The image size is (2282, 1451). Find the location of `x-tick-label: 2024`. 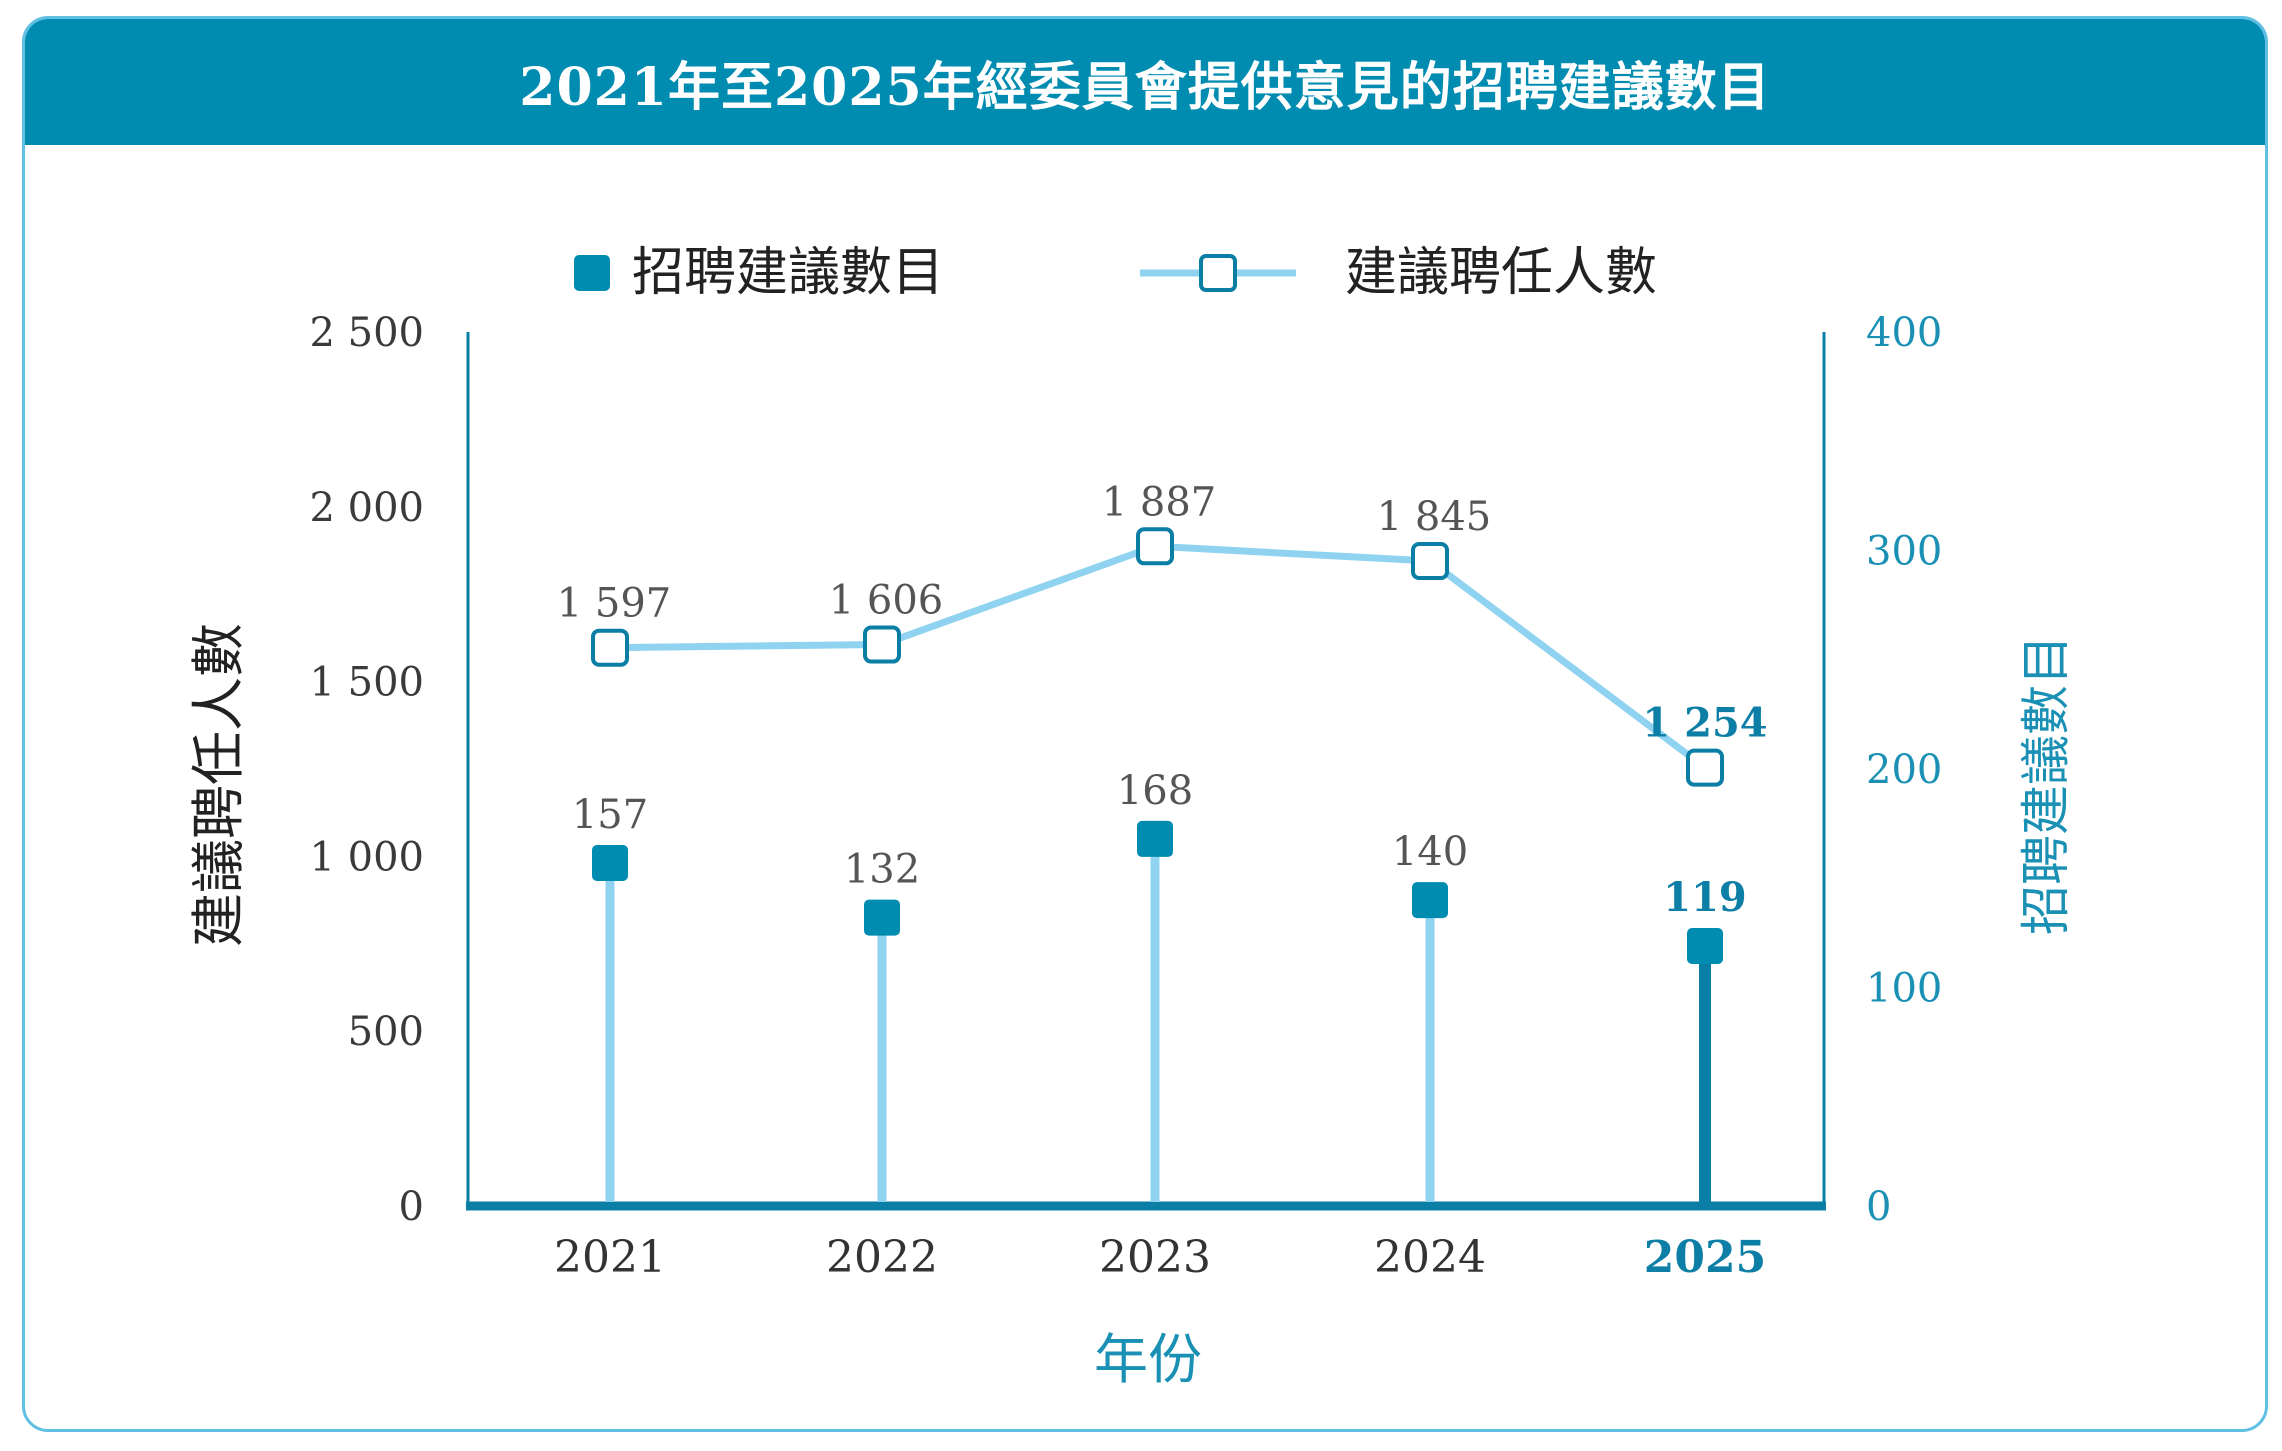

x-tick-label: 2024 is located at coordinates (1430, 1257).